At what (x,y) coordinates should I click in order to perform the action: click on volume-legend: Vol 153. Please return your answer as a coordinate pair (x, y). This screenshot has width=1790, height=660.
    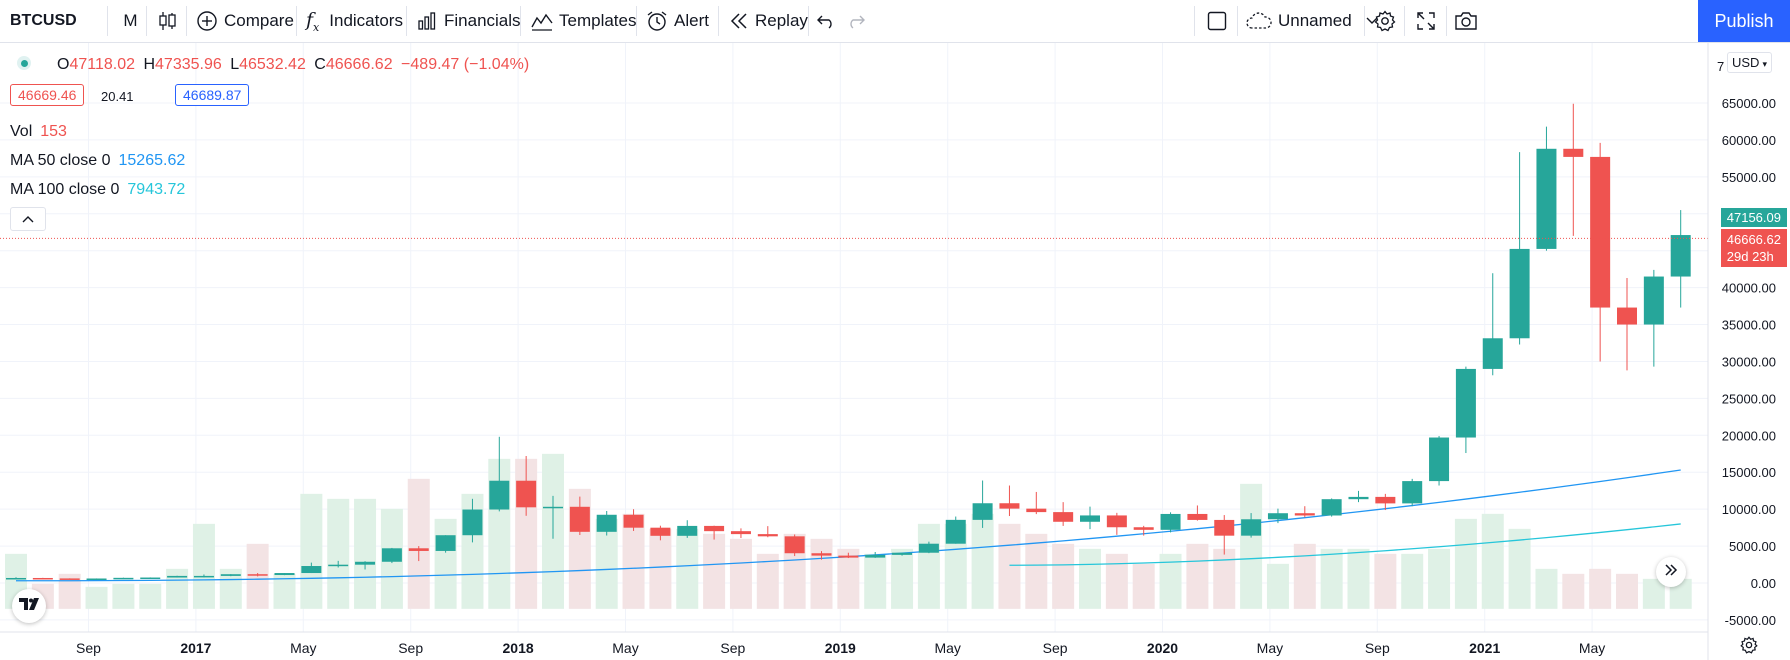
    Looking at the image, I should click on (38, 132).